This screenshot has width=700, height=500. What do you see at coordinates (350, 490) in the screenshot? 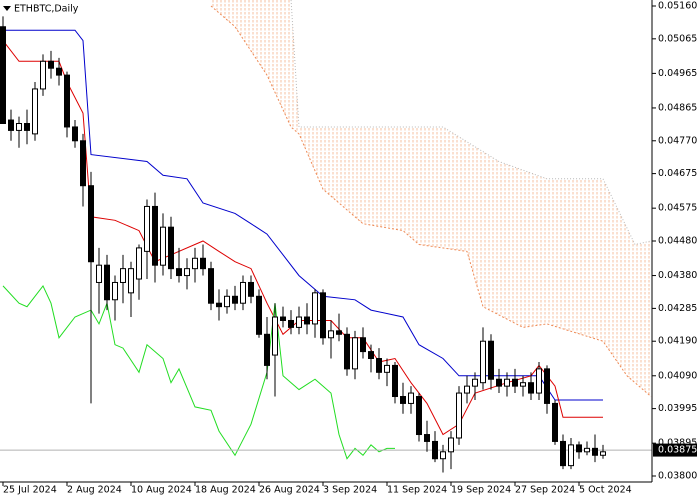
I see `x-tick-label: 3 Sep 2024` at bounding box center [350, 490].